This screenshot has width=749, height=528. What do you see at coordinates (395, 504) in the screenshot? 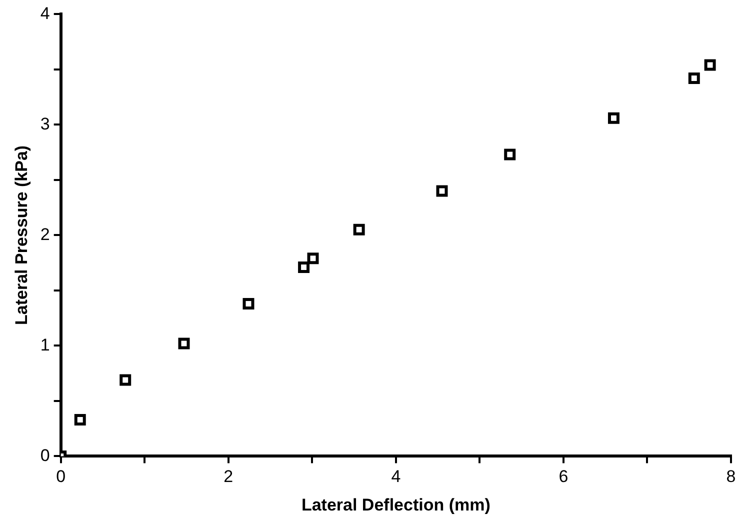
I see `x-axis-title: Lateral Deflection (mm)` at bounding box center [395, 504].